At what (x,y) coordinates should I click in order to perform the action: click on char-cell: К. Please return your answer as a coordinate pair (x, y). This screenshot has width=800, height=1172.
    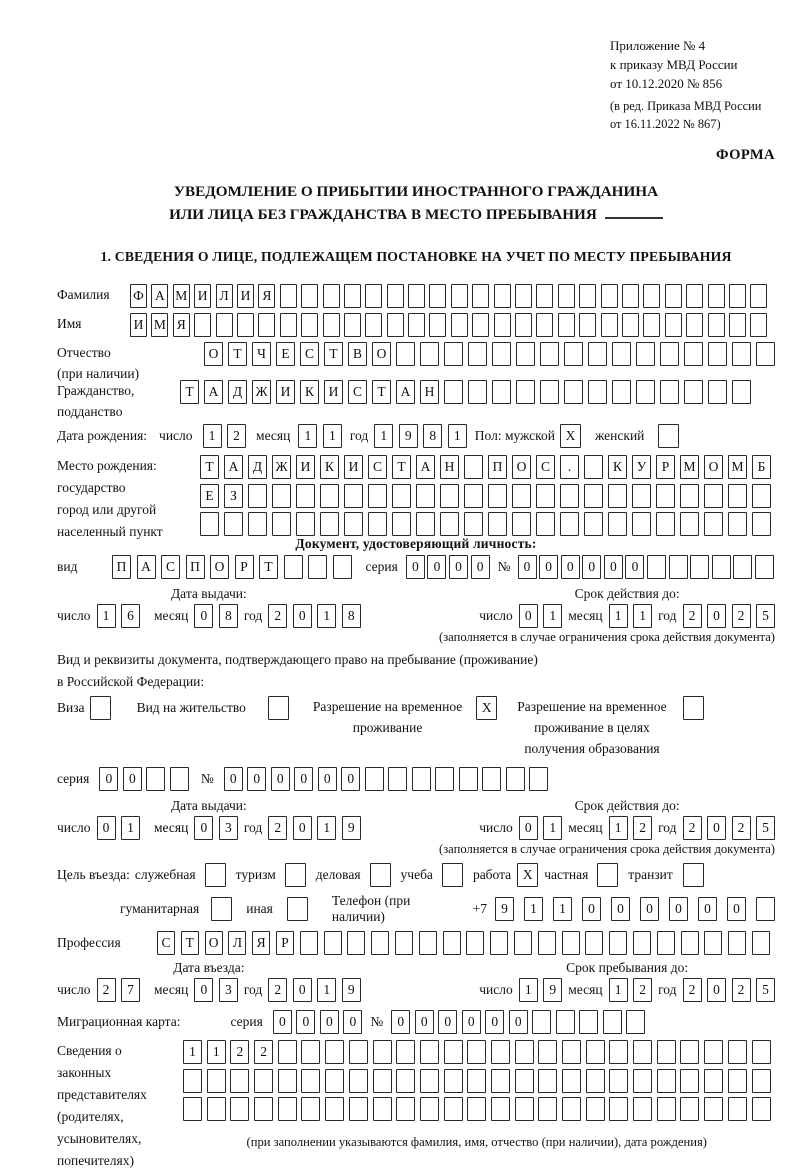
    Looking at the image, I should click on (617, 467).